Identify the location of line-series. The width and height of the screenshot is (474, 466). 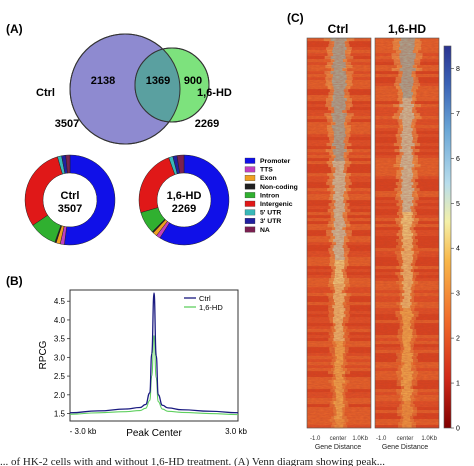
(154, 354).